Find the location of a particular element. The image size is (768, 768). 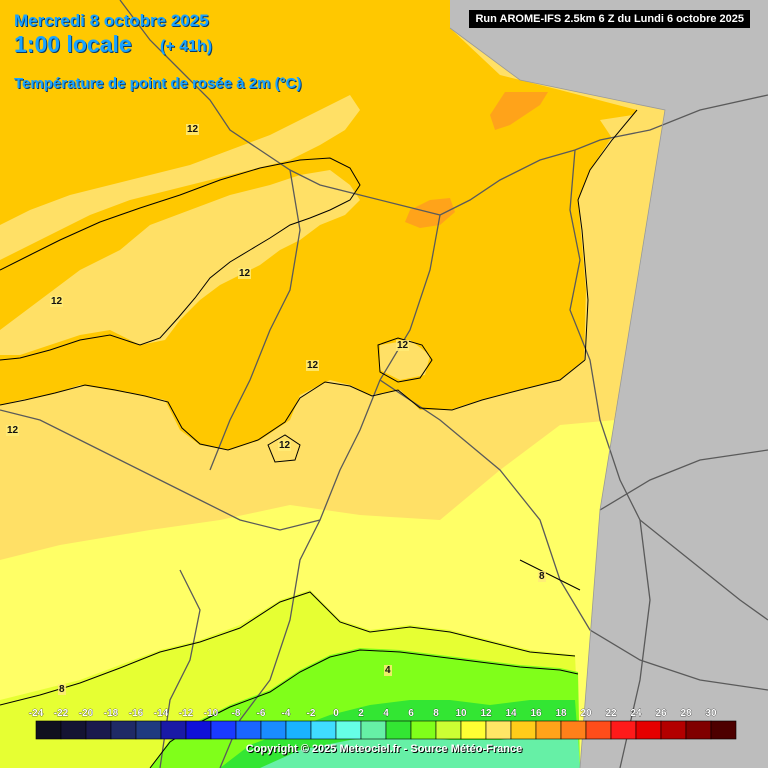

legend-label: -24 is located at coordinates (36, 713).